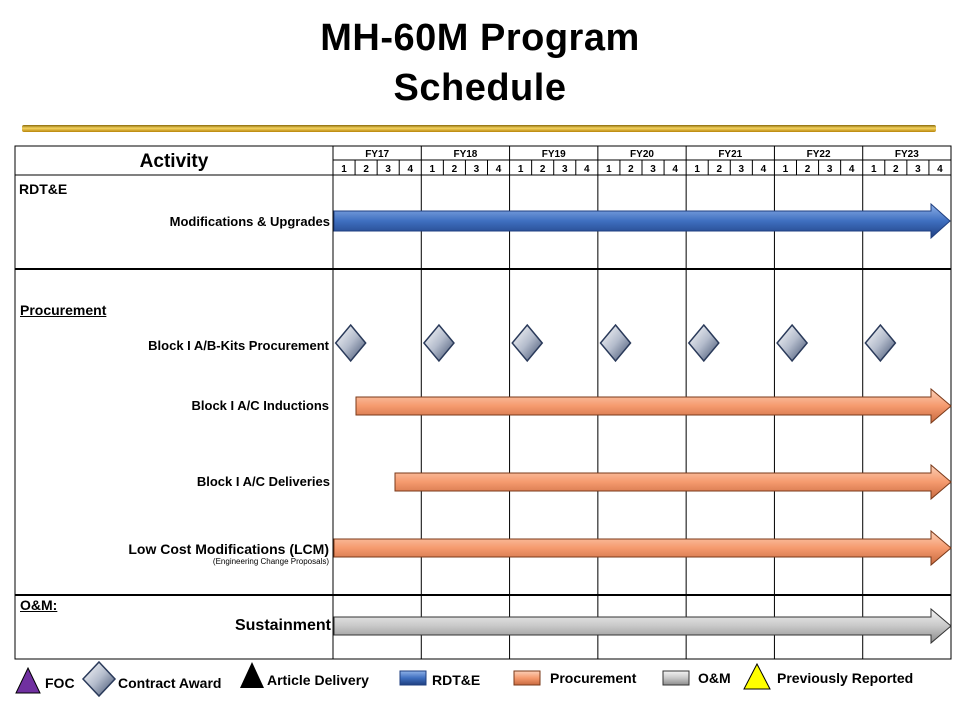 The height and width of the screenshot is (720, 960). I want to click on activity-deliveries: Block I A/C Deliveries, so click(263, 481).